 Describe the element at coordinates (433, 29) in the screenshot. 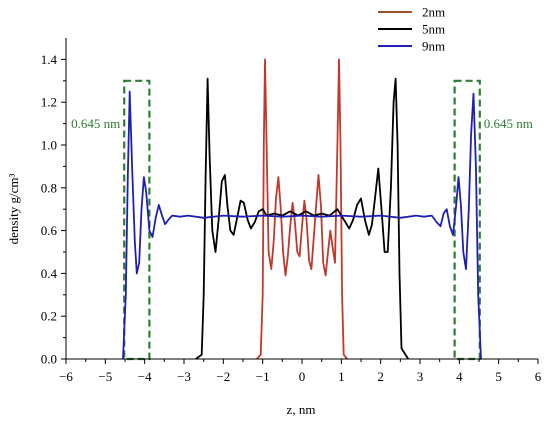

I see `legend-label: 5nm` at that location.